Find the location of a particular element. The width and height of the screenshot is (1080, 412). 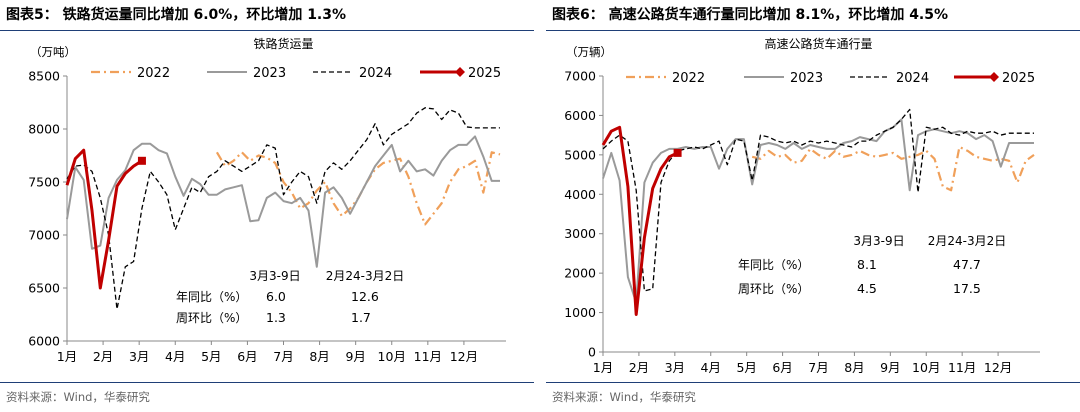

table-cell-value: 17.5 is located at coordinates (967, 288).